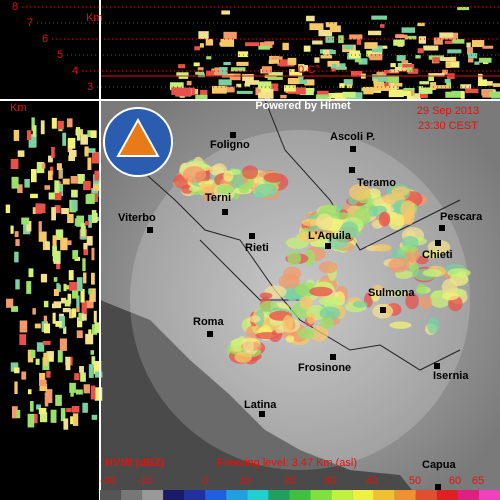  Describe the element at coordinates (60, 55) in the screenshot. I see `height-label: 5` at that location.